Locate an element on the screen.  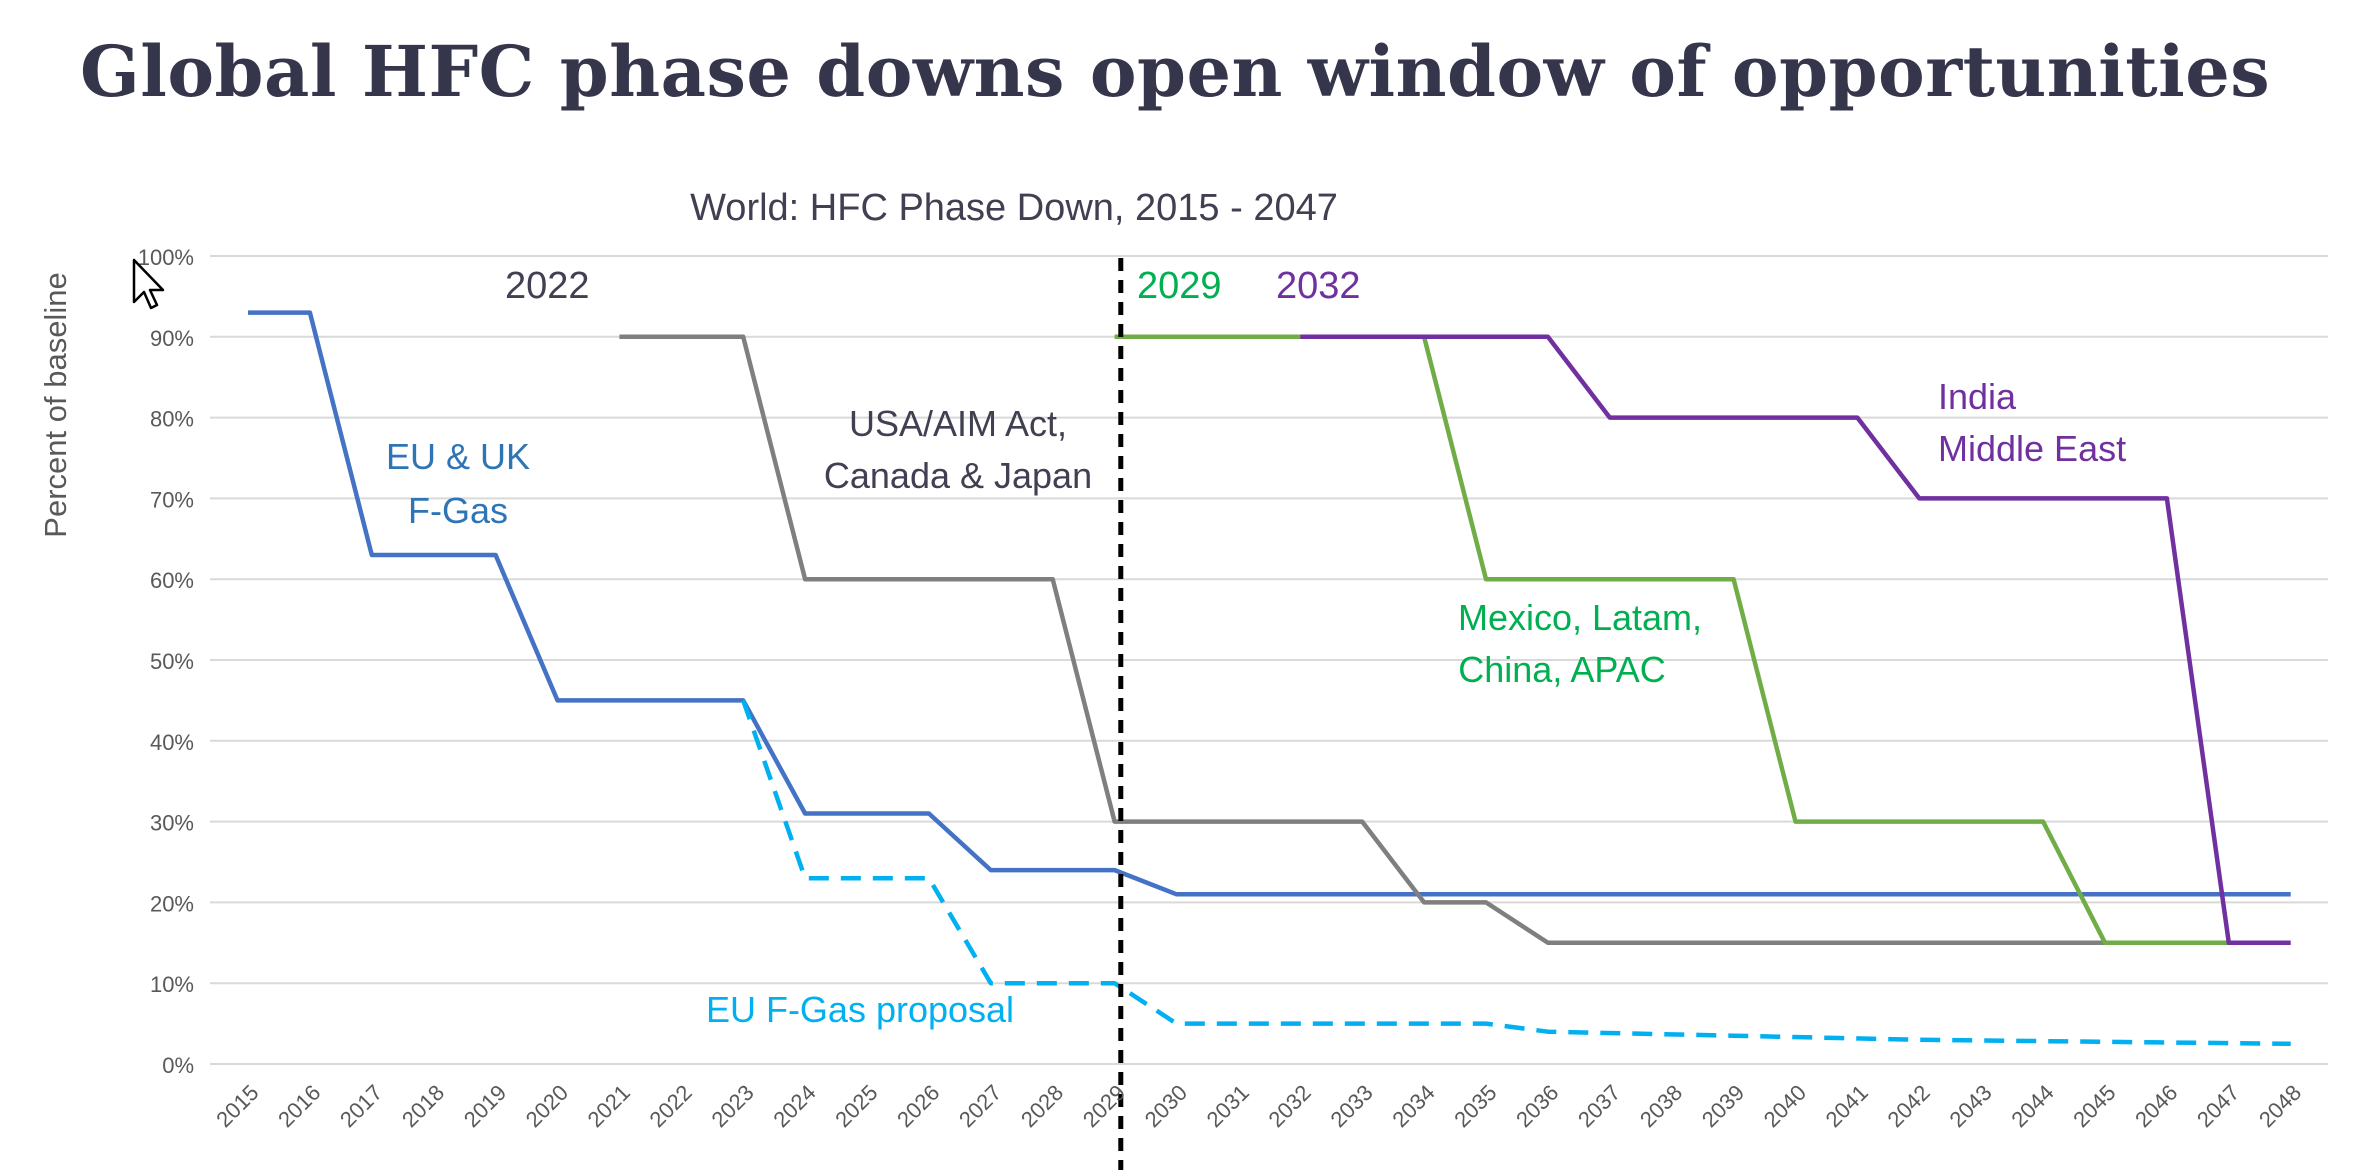
x-tick-label: 2032 is located at coordinates (1290, 1106).